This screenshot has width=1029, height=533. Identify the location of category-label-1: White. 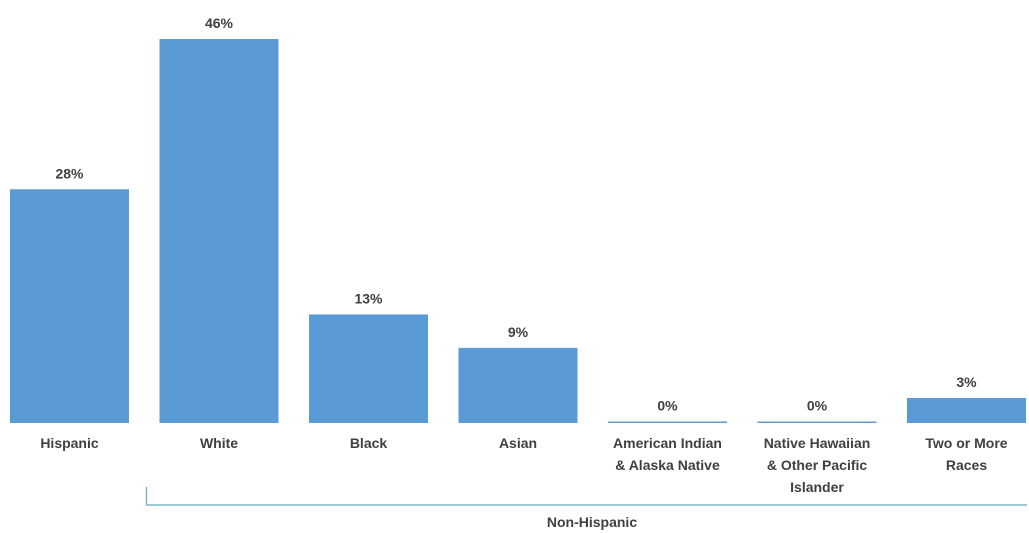
(219, 443).